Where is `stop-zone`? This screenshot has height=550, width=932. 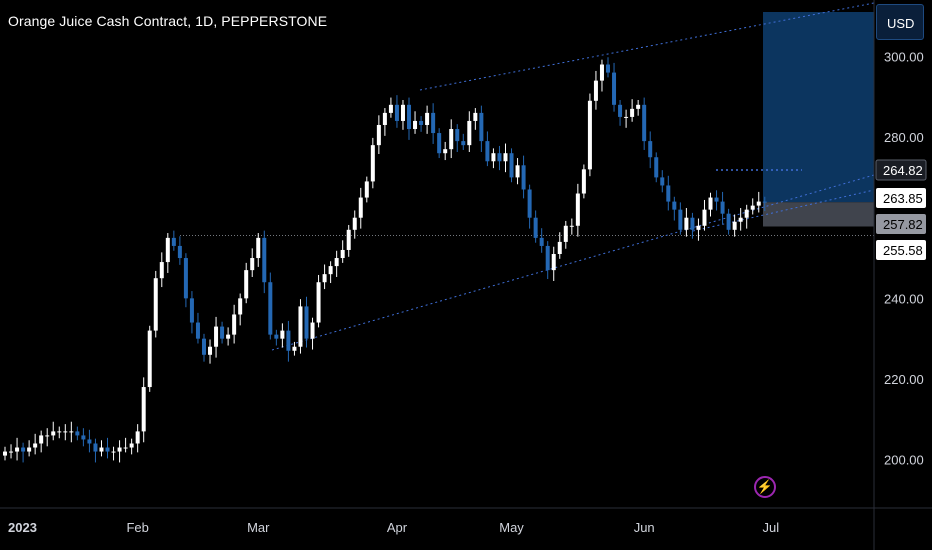 stop-zone is located at coordinates (818, 214).